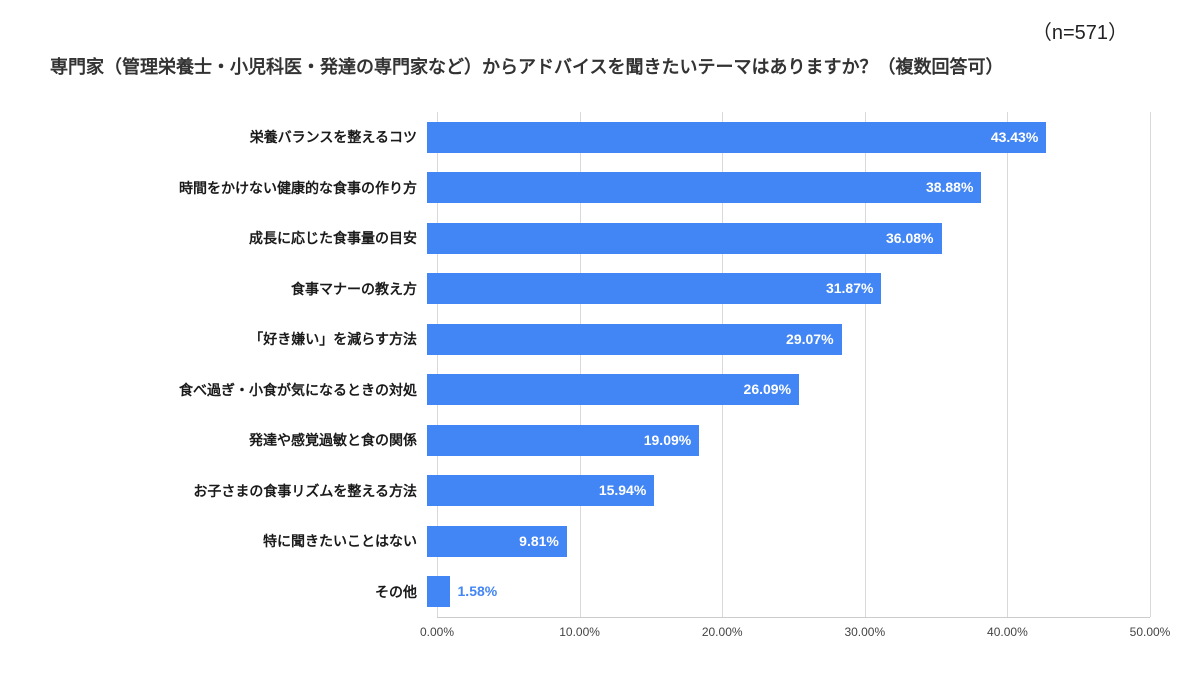  Describe the element at coordinates (810, 338) in the screenshot. I see `value-label: 29.07%` at that location.